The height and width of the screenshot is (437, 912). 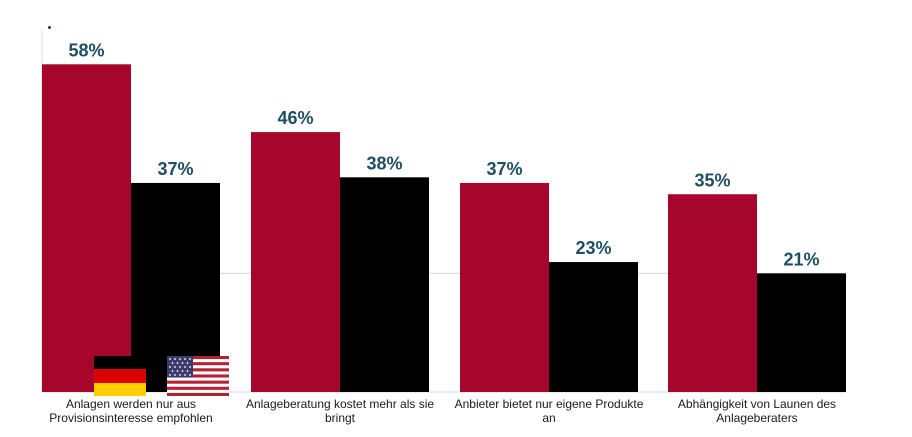 I want to click on category-label-4-line-1: Abhängigkeit von Launen des, so click(x=757, y=404).